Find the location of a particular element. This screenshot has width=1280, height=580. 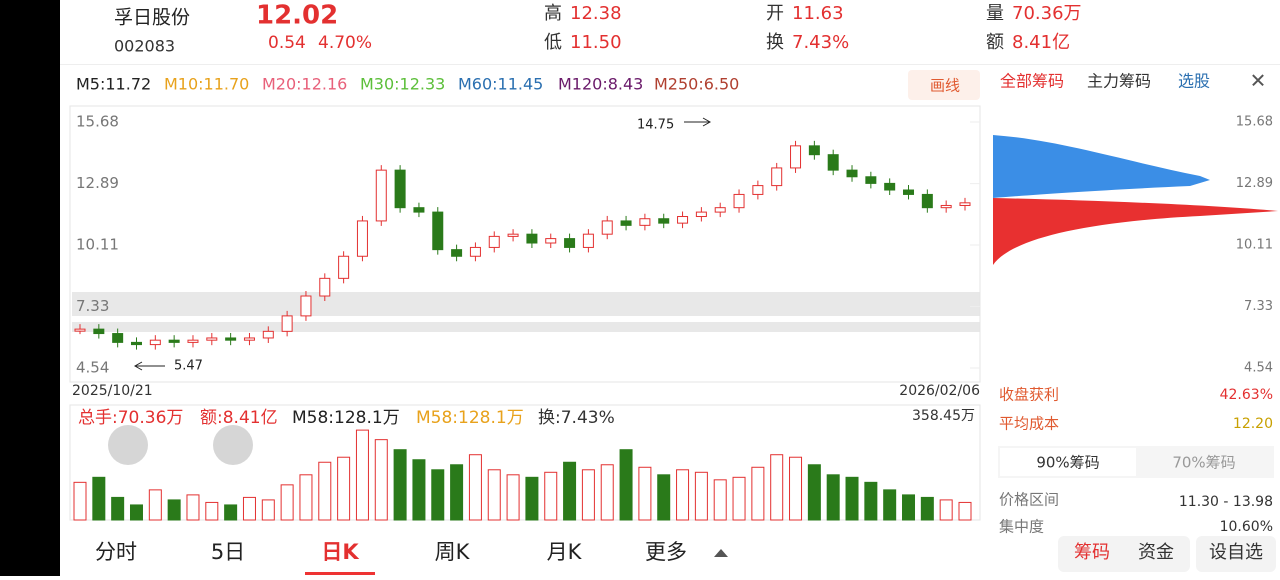

label: 12.20 is located at coordinates (1253, 424).